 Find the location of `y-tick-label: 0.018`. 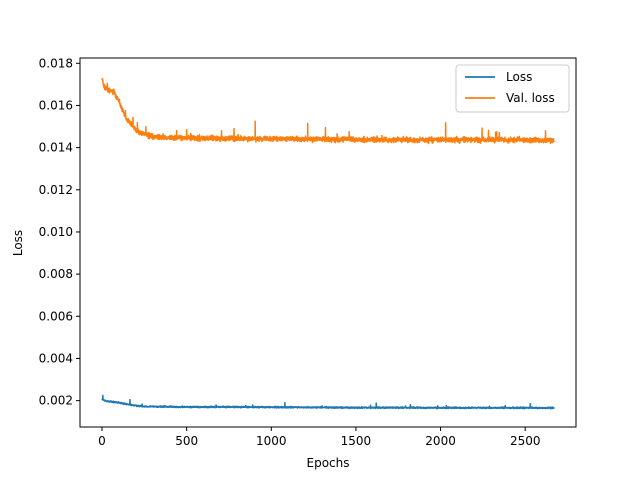

y-tick-label: 0.018 is located at coordinates (56, 63).